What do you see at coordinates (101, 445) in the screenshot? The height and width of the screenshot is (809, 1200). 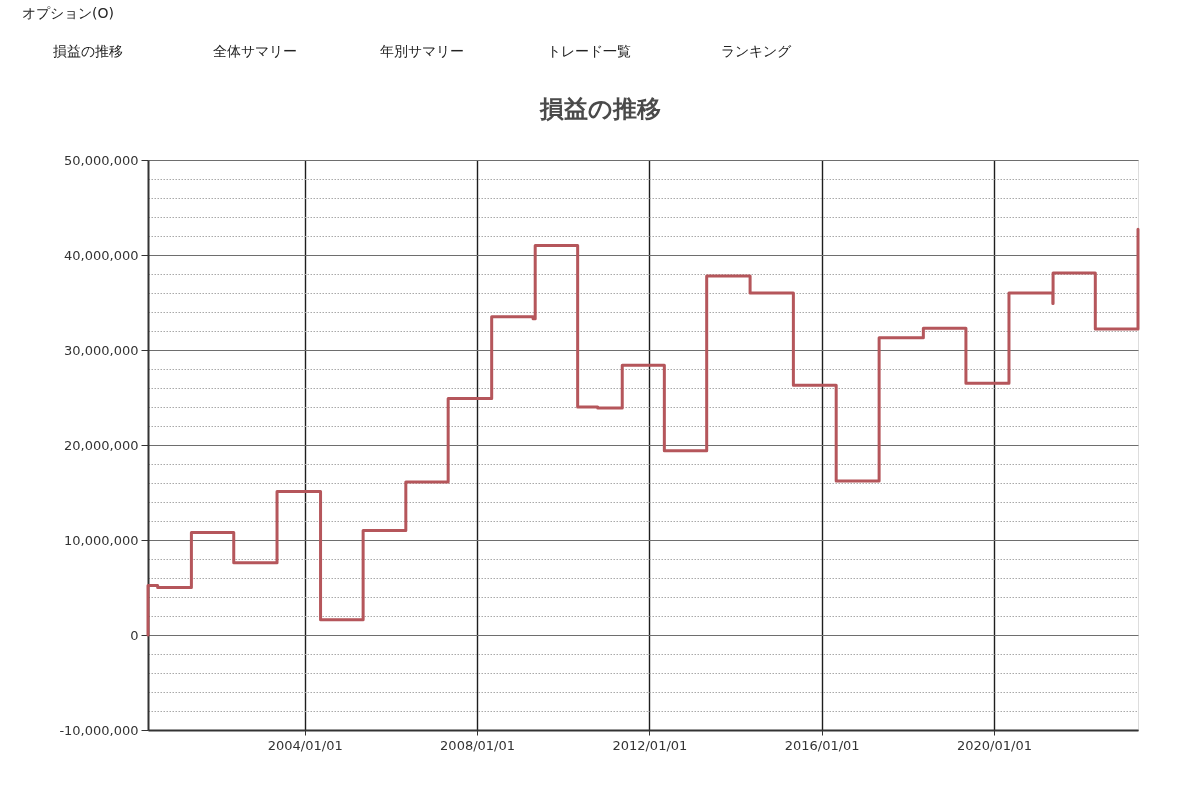 I see `y-tick-label: 20,000,000` at bounding box center [101, 445].